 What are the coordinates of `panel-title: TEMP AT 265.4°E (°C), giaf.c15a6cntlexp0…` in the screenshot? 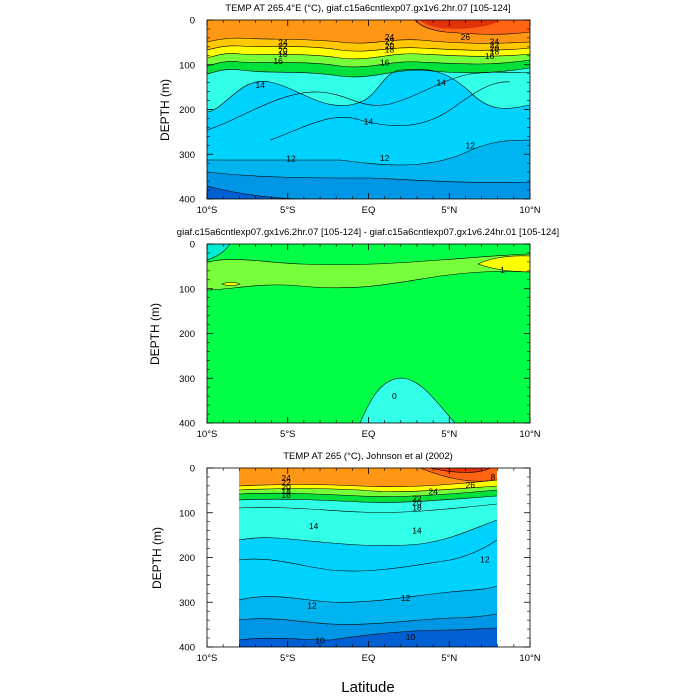 It's located at (367, 8).